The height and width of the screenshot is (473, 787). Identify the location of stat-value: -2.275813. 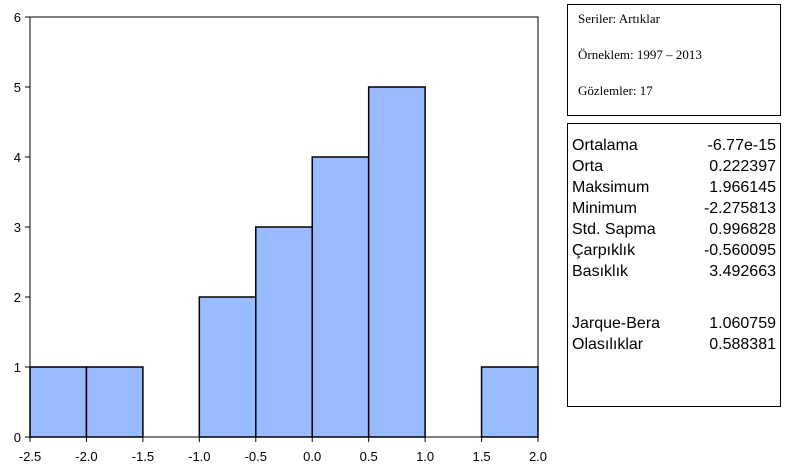
(739, 208).